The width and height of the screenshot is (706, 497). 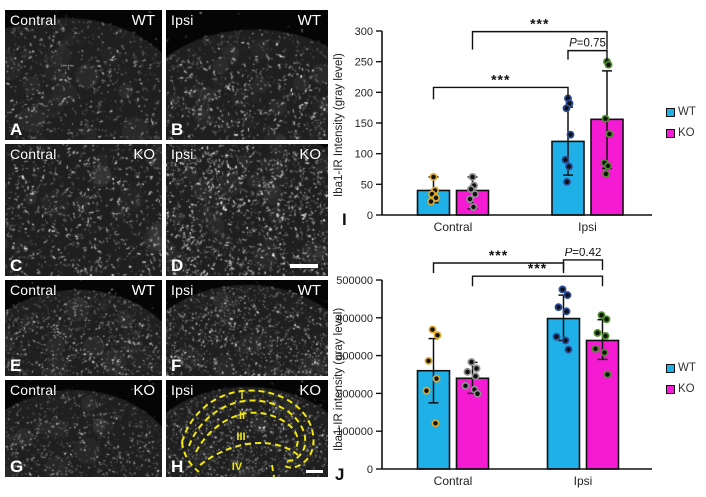 I want to click on micrograph-panel-f: Ipsi WT F, so click(x=247, y=328).